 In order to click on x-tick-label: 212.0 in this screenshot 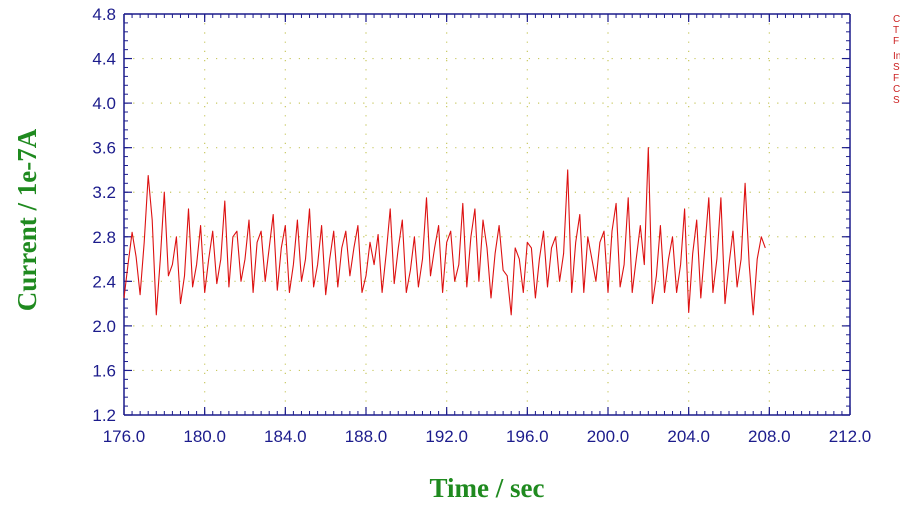, I will do `click(850, 436)`.